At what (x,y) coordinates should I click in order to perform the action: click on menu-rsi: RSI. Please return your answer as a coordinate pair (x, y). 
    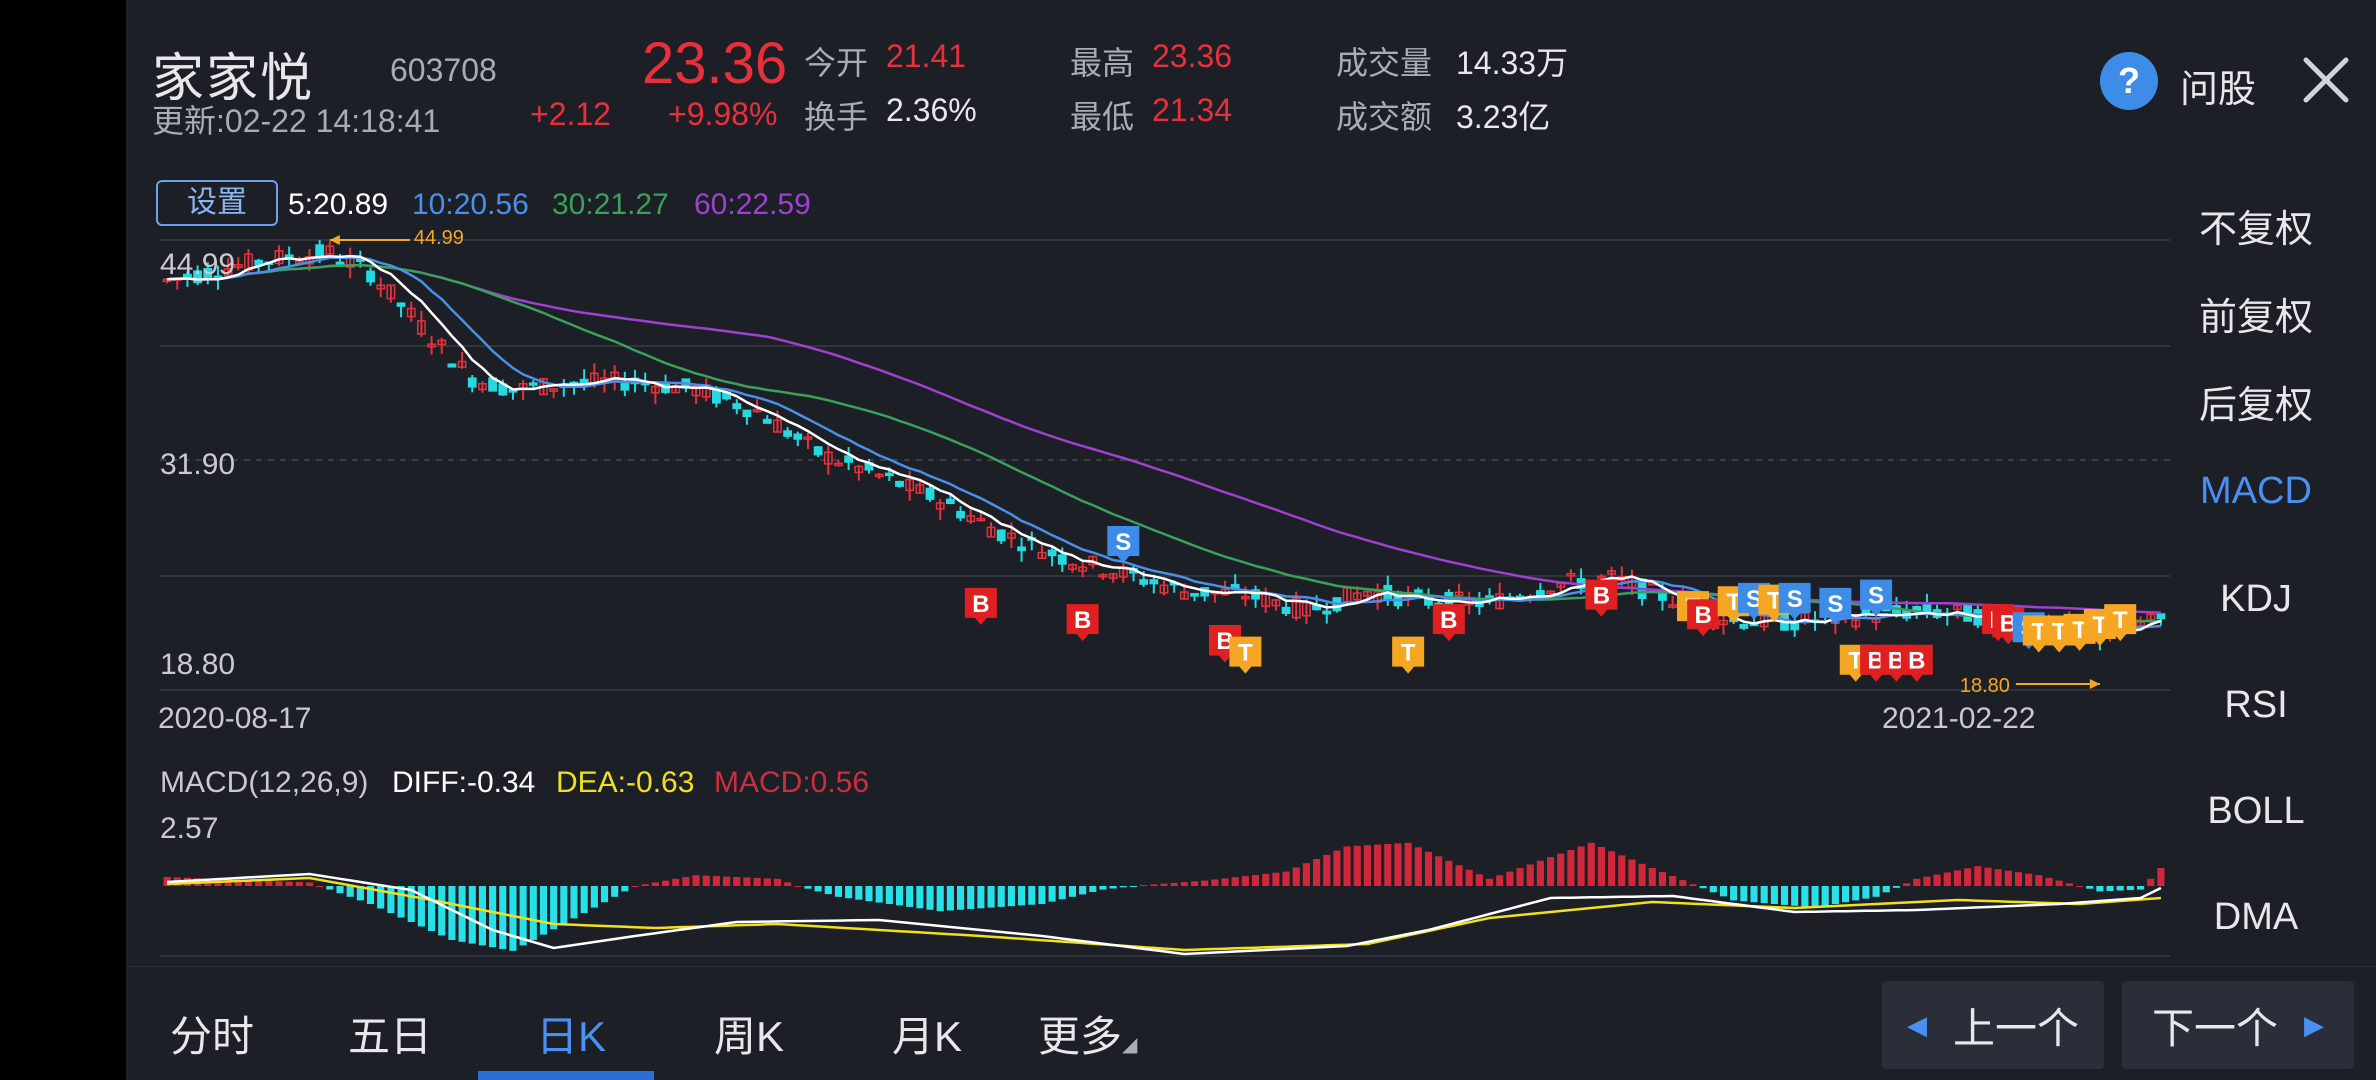
    Looking at the image, I should click on (2256, 705).